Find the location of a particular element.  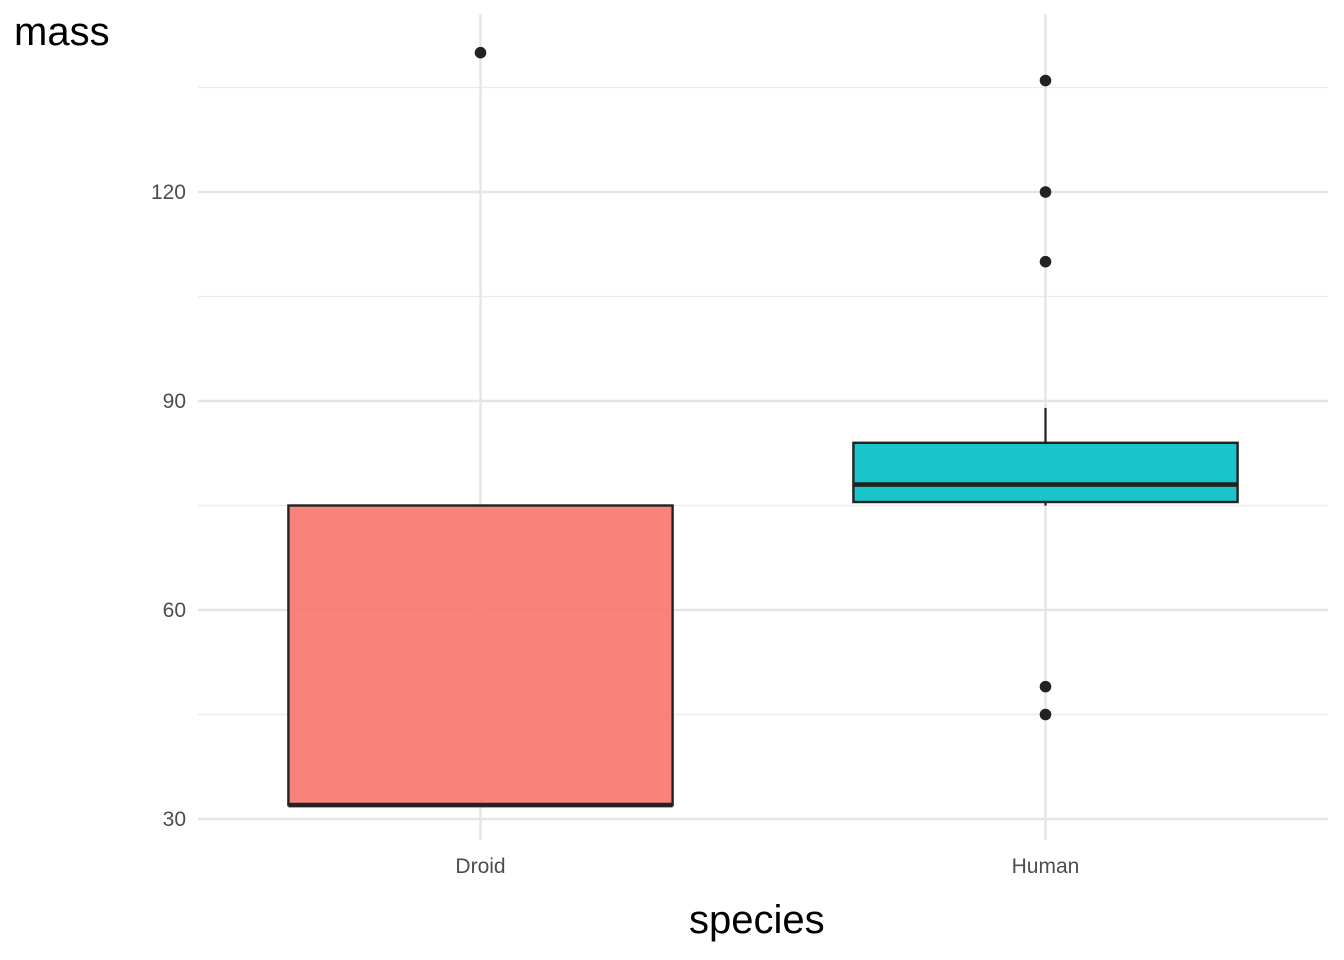

y-tick-label: 120 is located at coordinates (168, 192).